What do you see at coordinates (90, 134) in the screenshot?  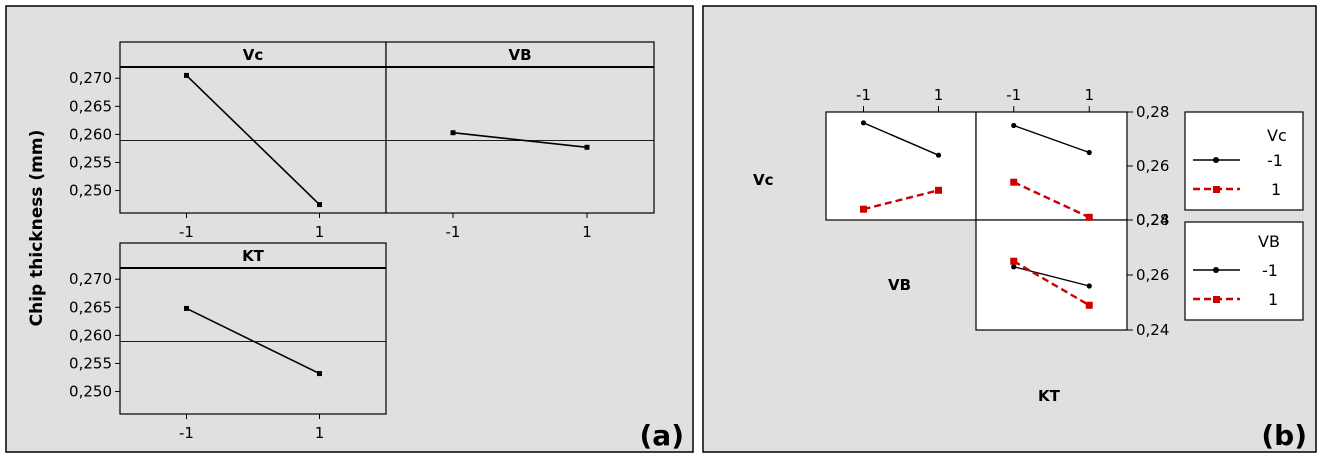 I see `y-tick-label-vc-2: 0,260` at bounding box center [90, 134].